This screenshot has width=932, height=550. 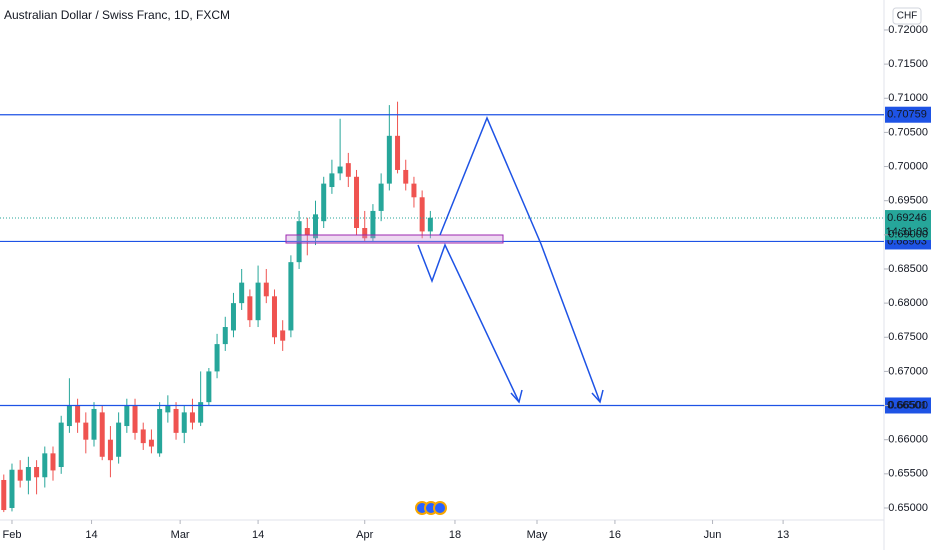 I want to click on y-tick-label: 0.72000, so click(x=908, y=30).